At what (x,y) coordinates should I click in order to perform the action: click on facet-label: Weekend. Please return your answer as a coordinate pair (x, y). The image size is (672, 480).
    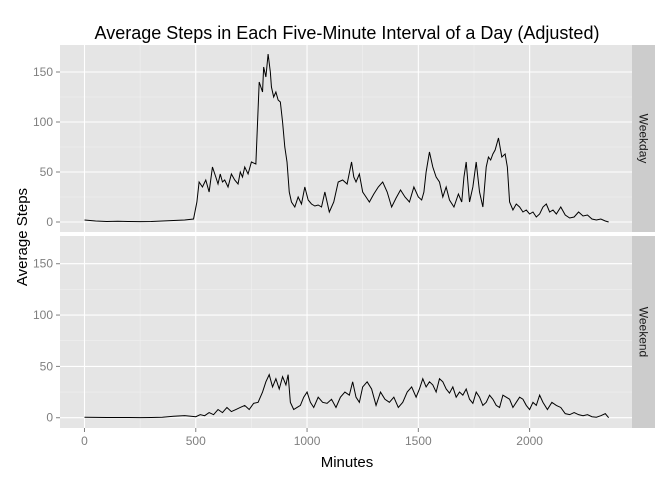
    Looking at the image, I should click on (644, 332).